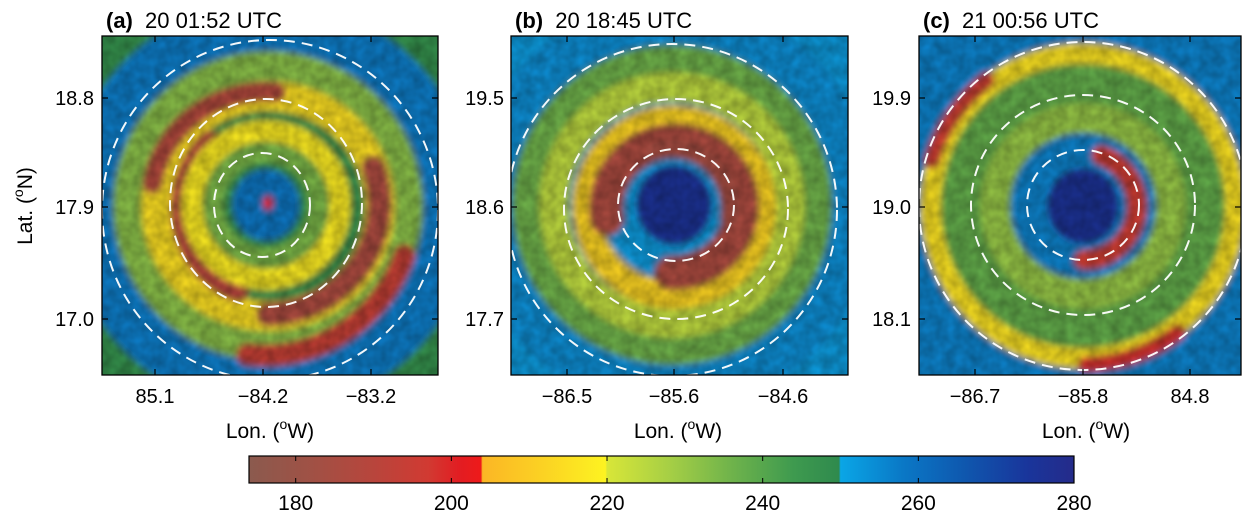  Describe the element at coordinates (74, 320) in the screenshot. I see `panel-a-ytick-3: 17.0` at that location.